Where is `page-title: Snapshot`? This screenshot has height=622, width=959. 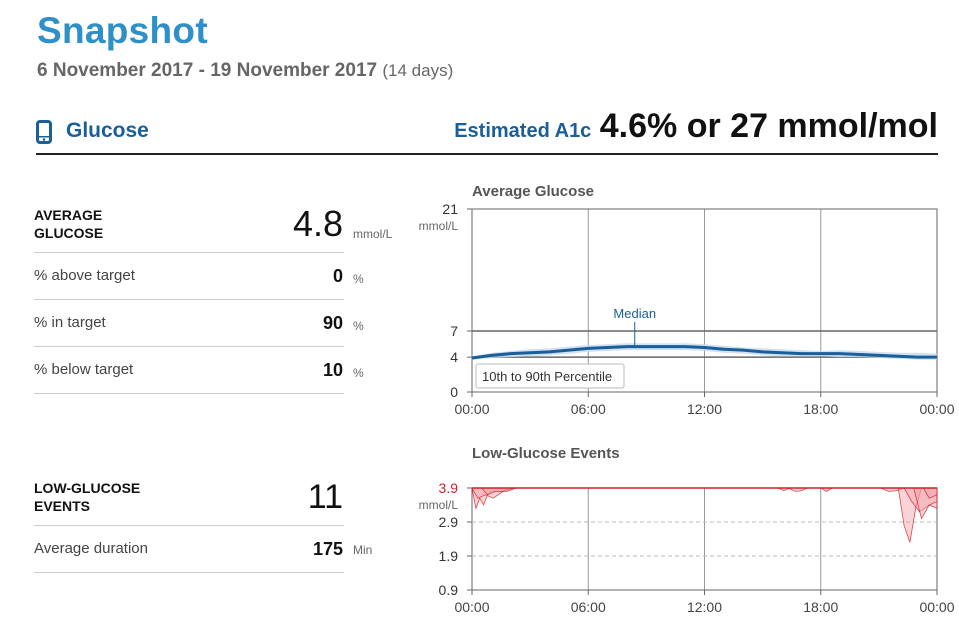
page-title: Snapshot is located at coordinates (122, 30).